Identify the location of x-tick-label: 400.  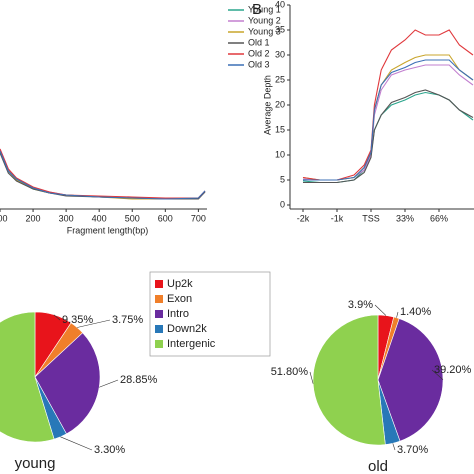
(99, 218).